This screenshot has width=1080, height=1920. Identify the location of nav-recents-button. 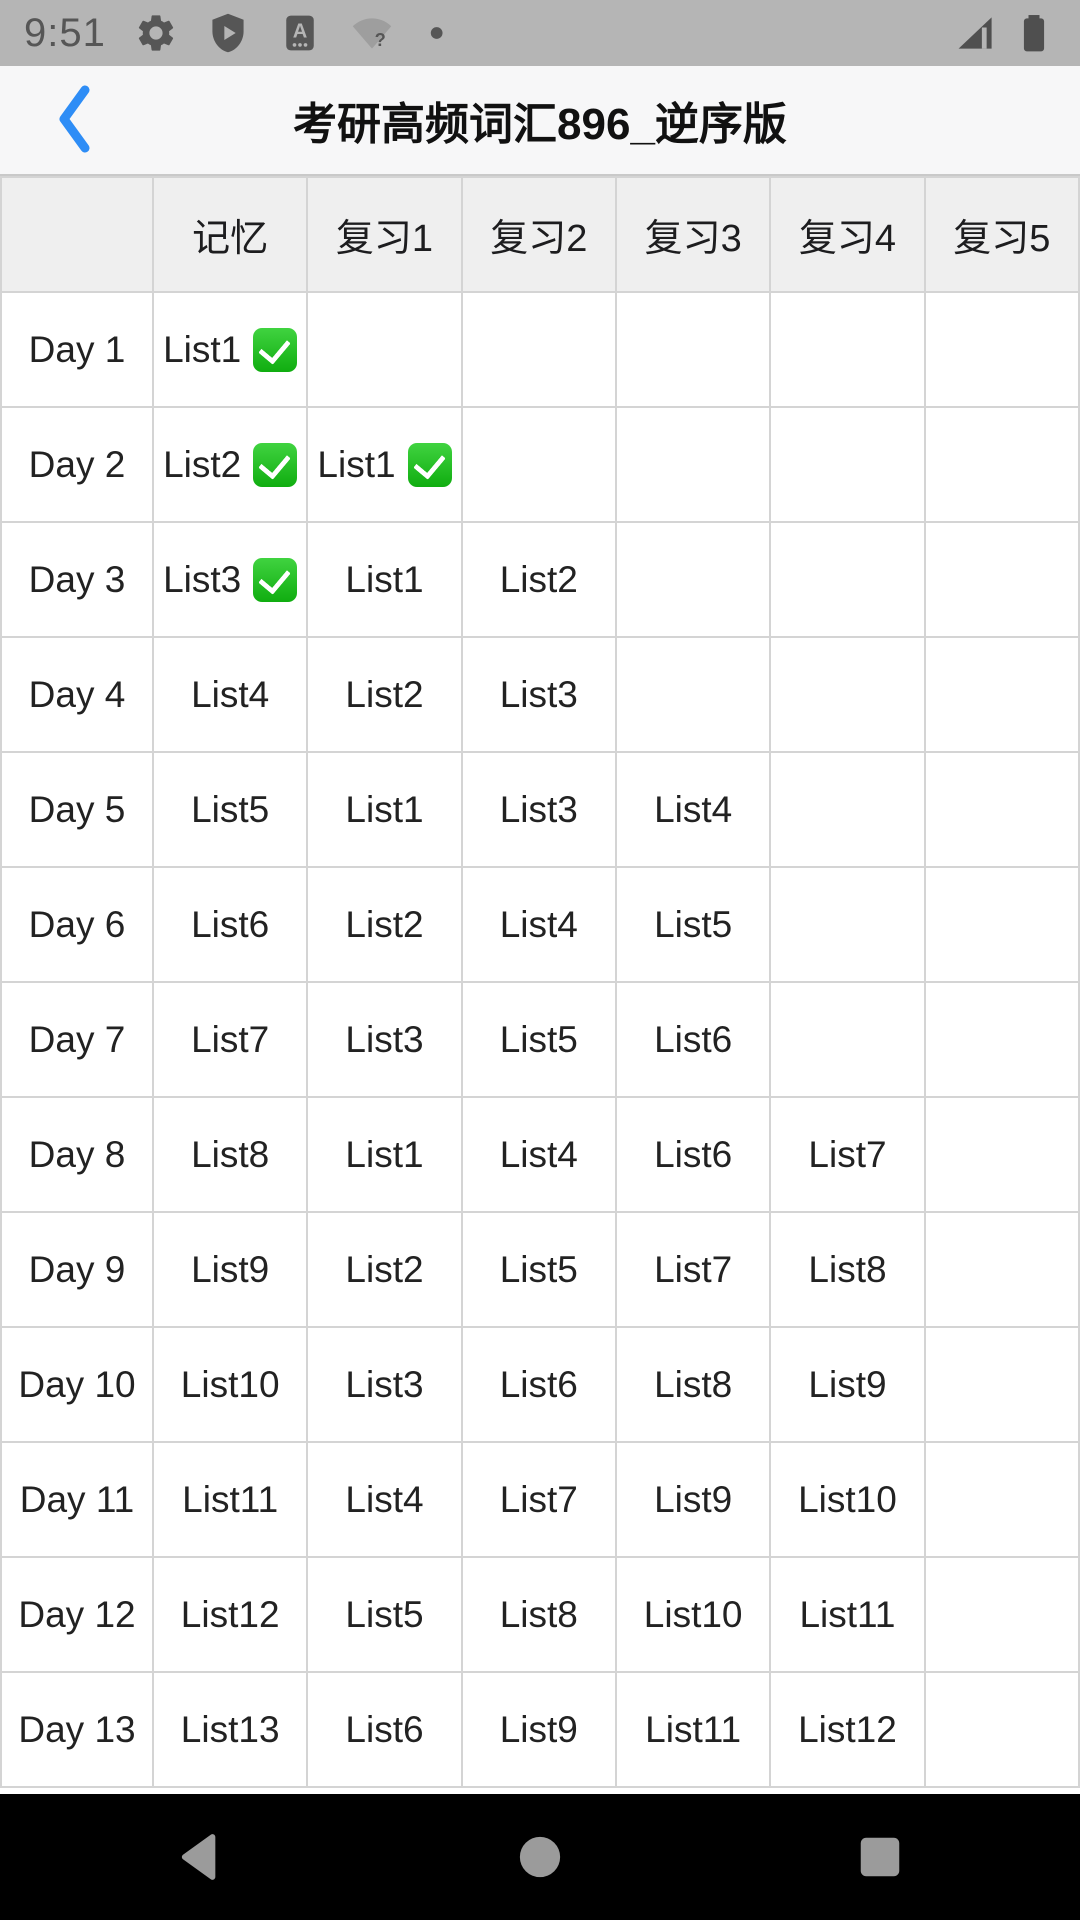
(880, 1857).